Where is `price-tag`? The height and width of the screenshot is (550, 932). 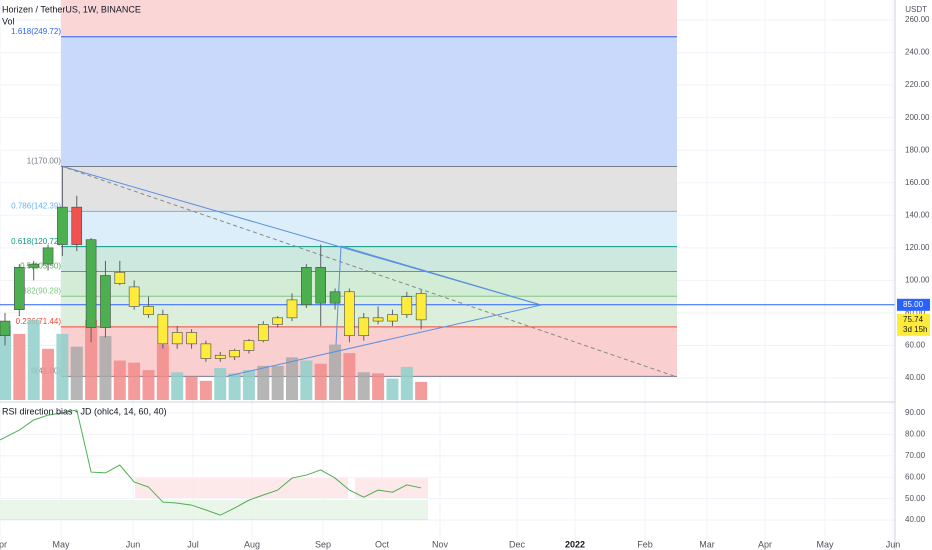 price-tag is located at coordinates (913, 304).